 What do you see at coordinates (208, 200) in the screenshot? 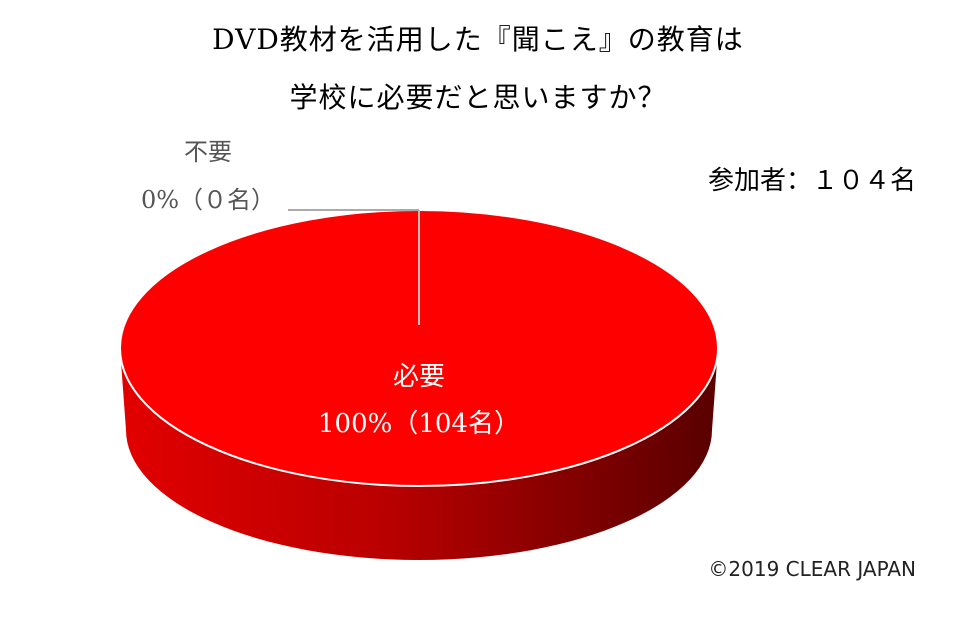
I see `slice-percent-unnecessary: 0%（０名）` at bounding box center [208, 200].